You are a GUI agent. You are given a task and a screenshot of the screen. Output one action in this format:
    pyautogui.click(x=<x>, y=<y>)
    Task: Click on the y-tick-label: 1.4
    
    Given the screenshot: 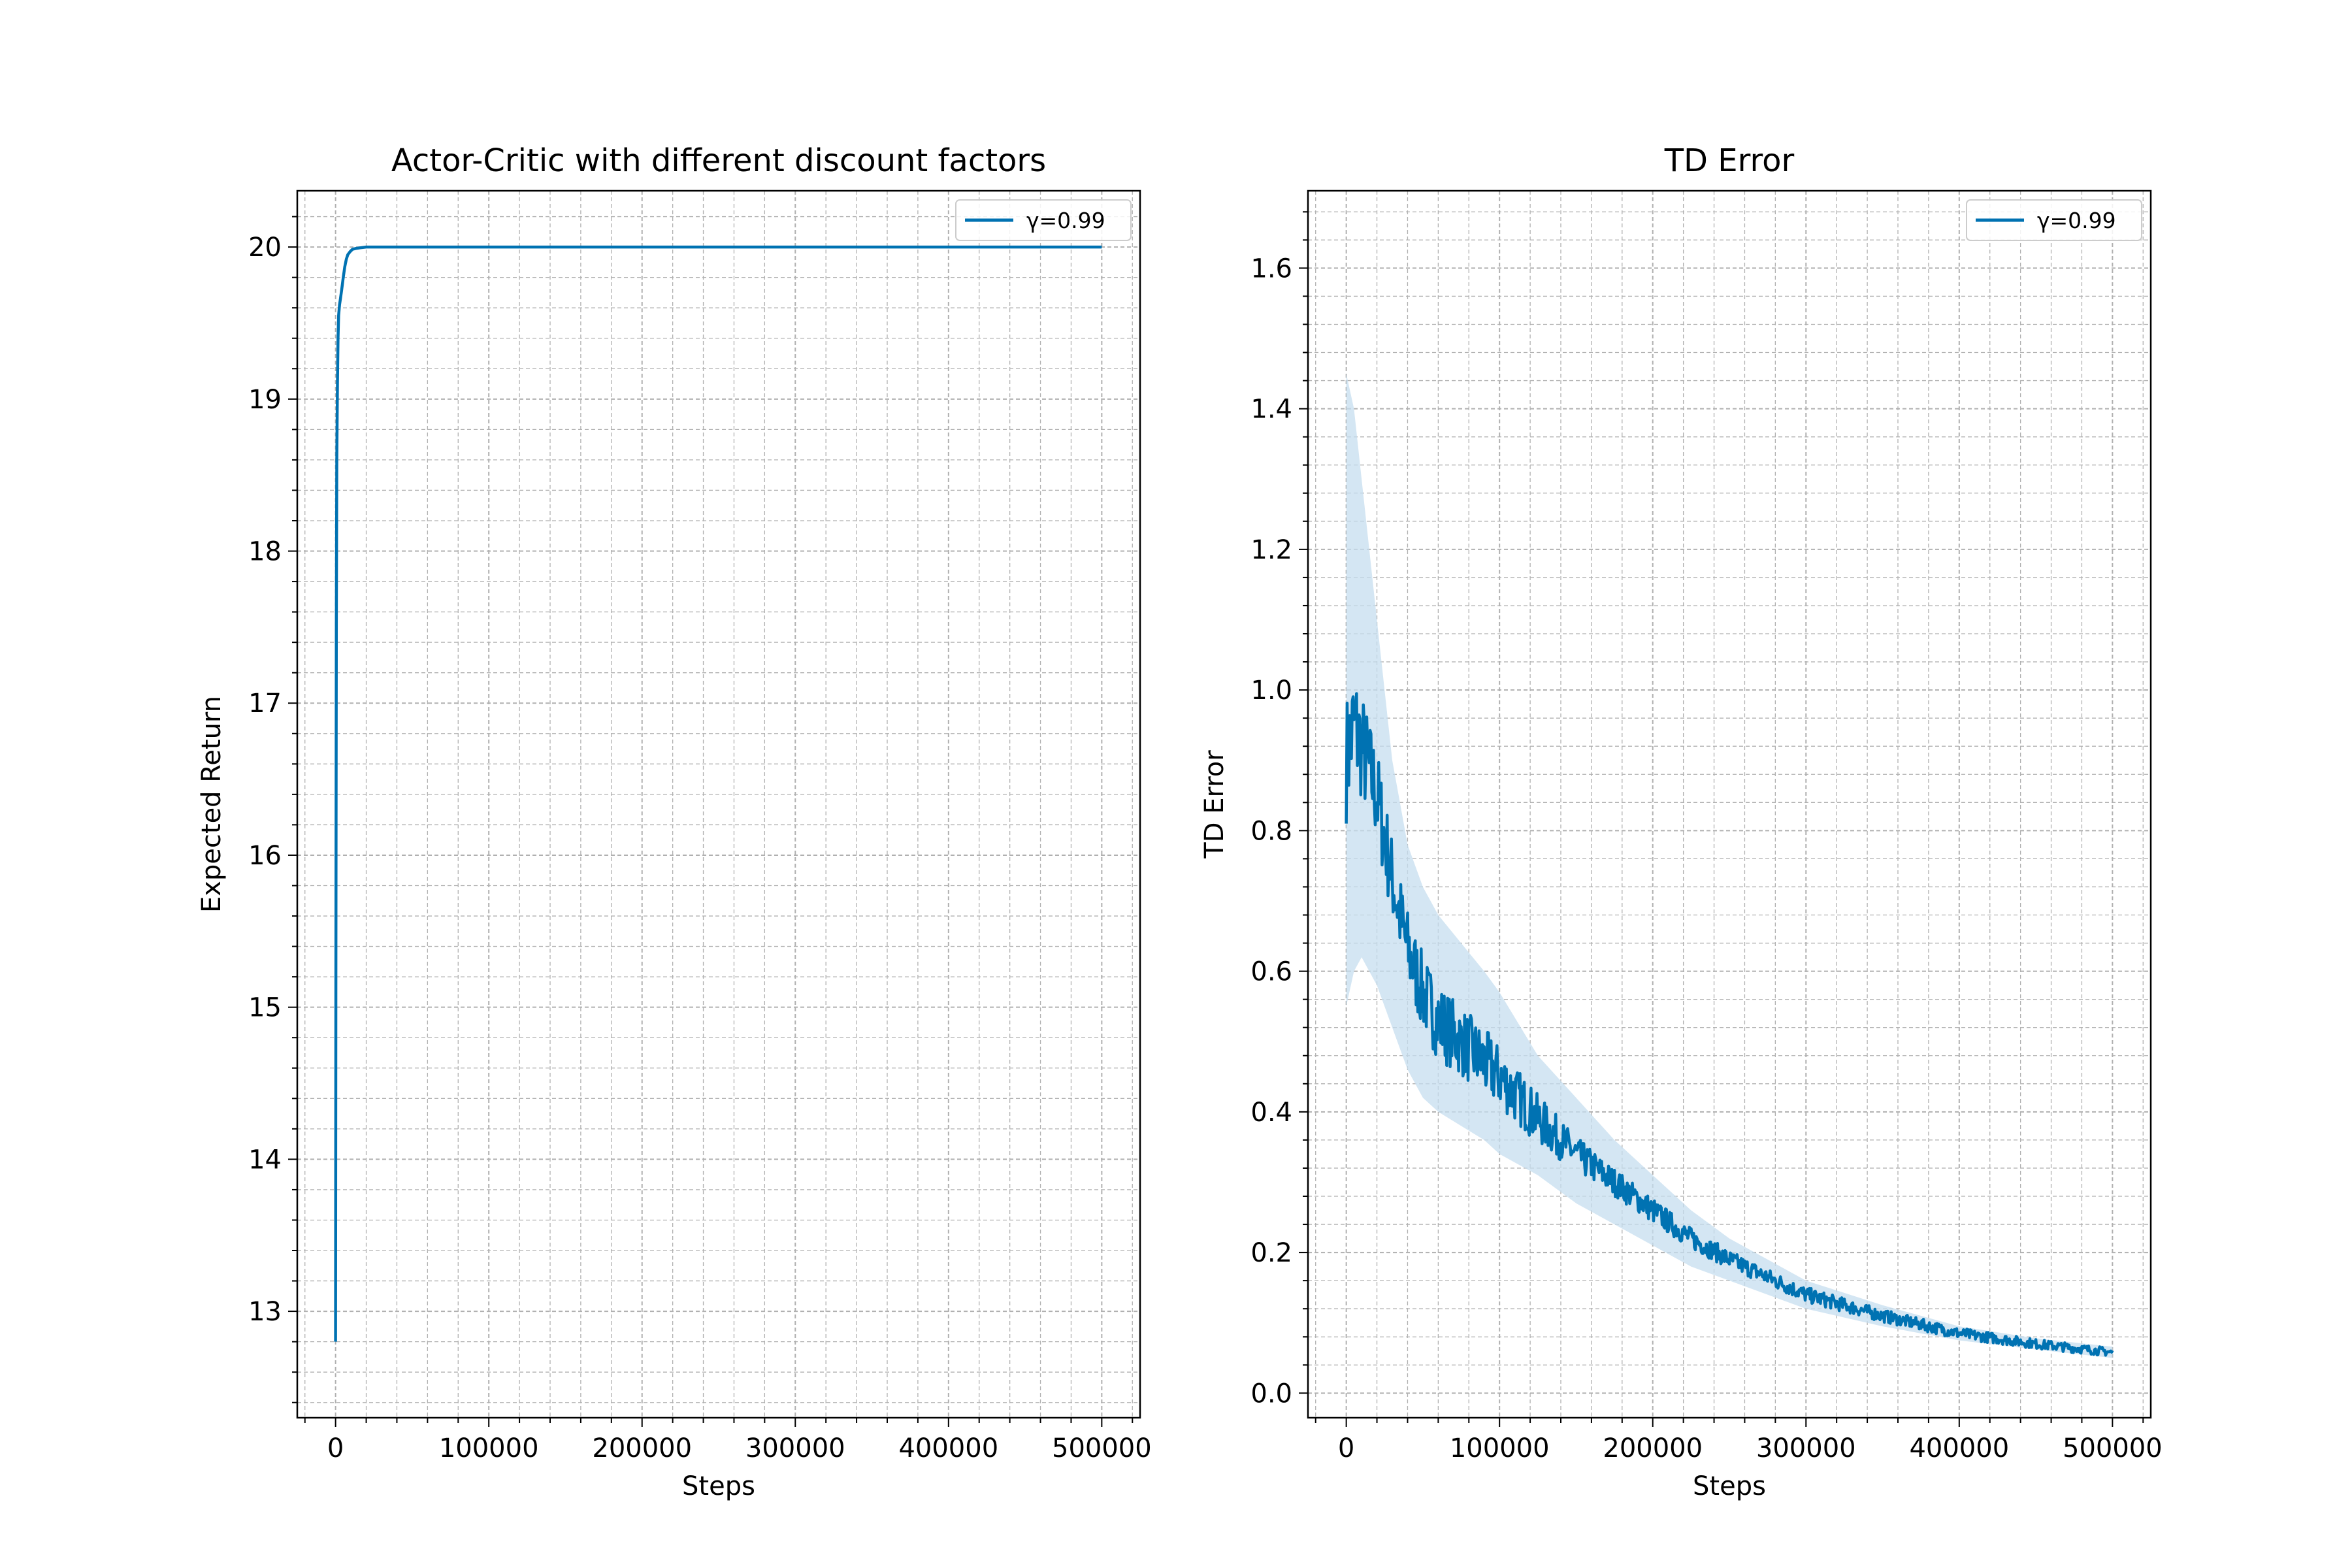 What is the action you would take?
    pyautogui.click(x=1271, y=410)
    